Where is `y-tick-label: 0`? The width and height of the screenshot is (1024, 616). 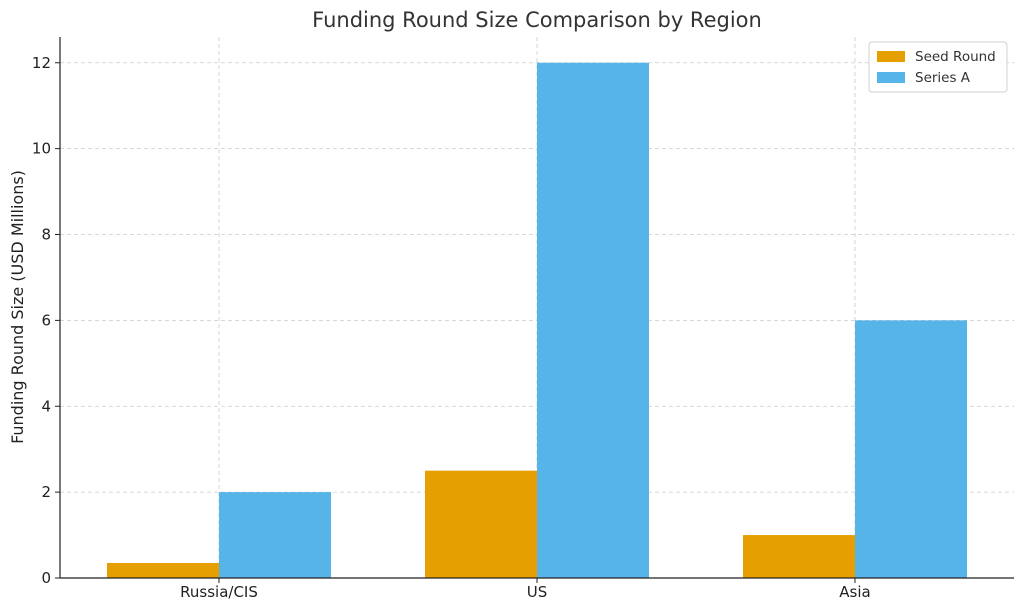 y-tick-label: 0 is located at coordinates (46, 578).